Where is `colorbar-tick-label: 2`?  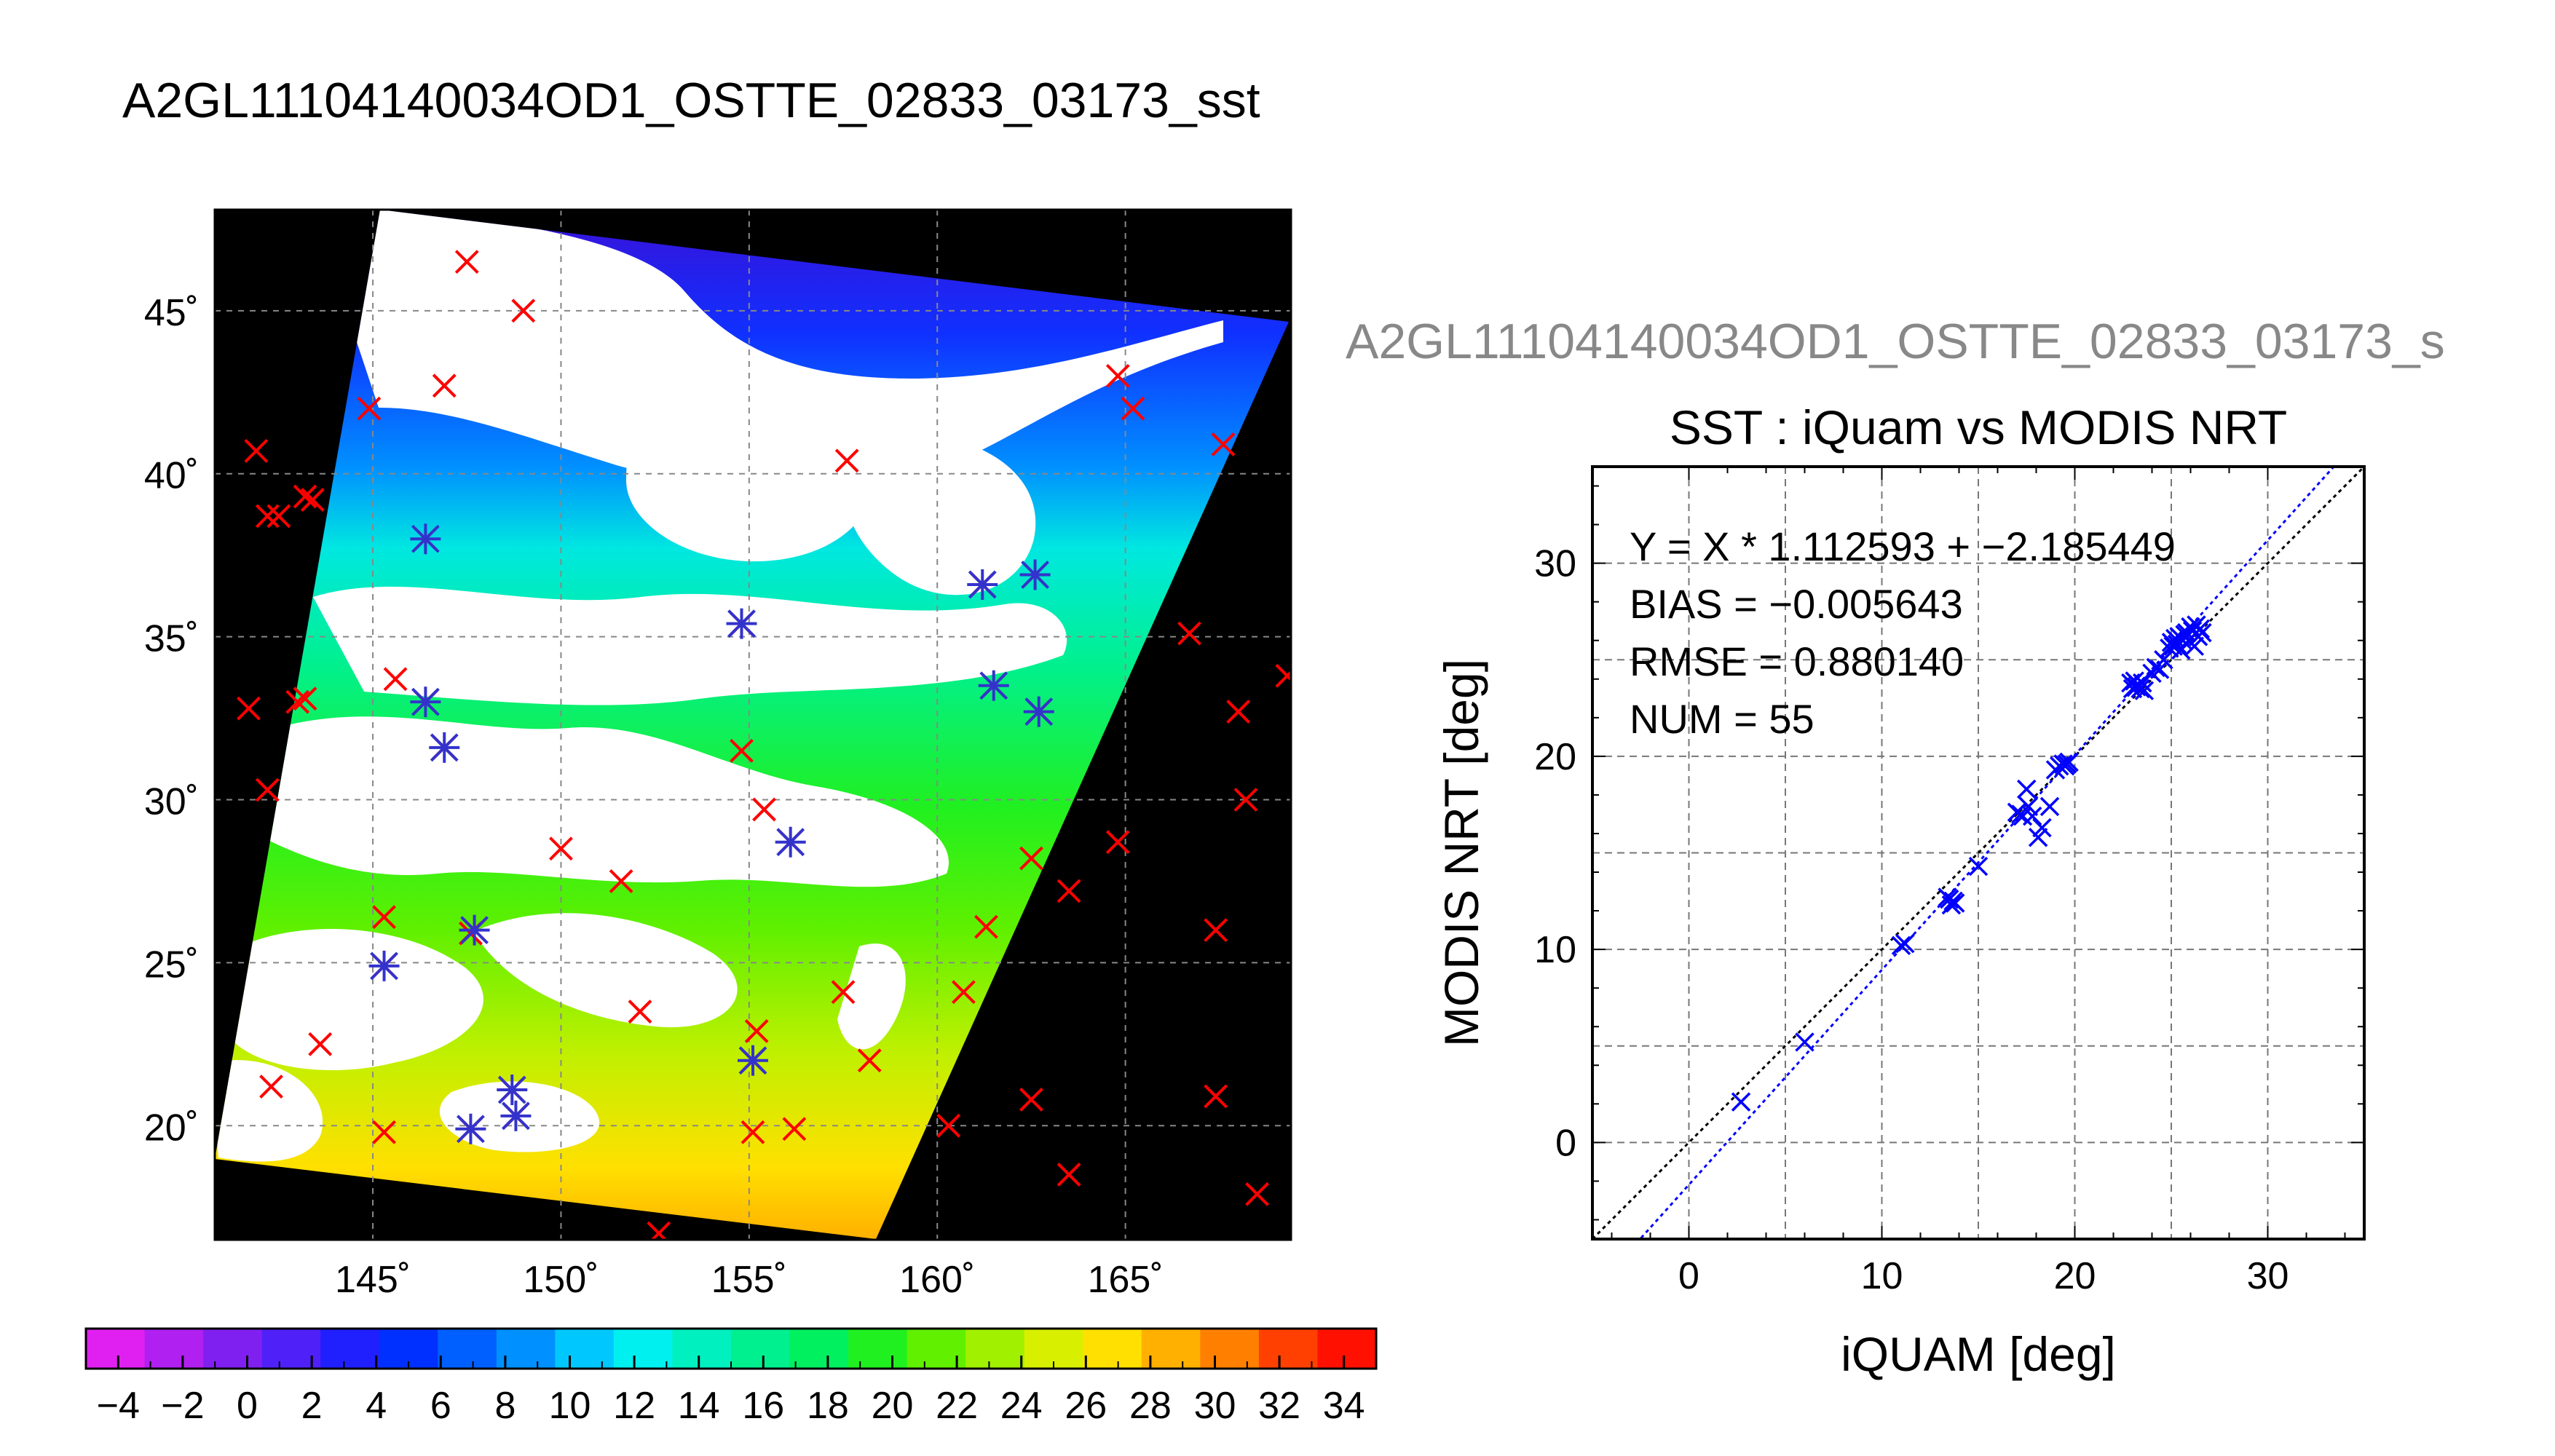 colorbar-tick-label: 2 is located at coordinates (312, 1406).